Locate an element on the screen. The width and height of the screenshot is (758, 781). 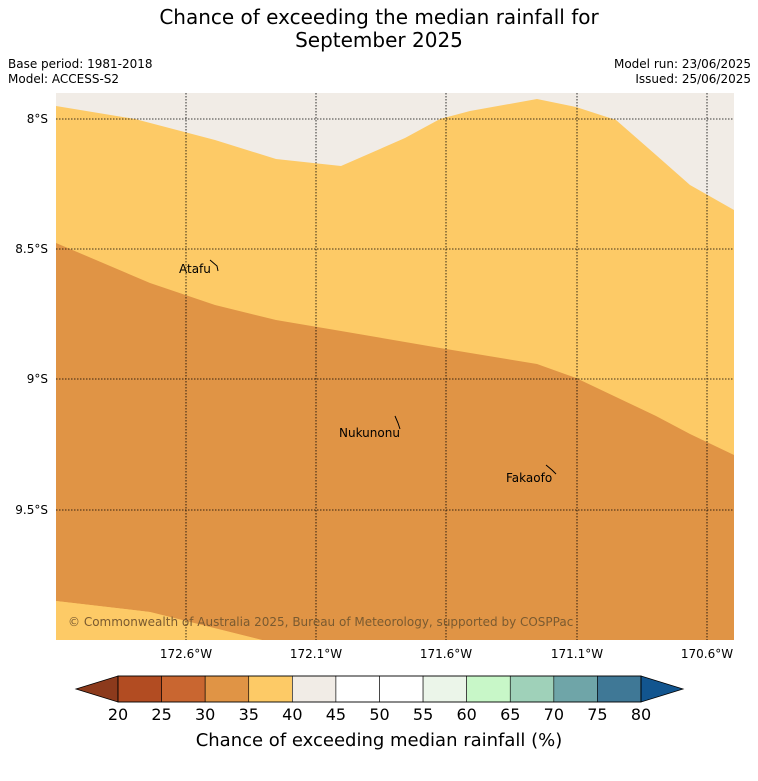
colorbar-tick-30: 30 is located at coordinates (205, 714).